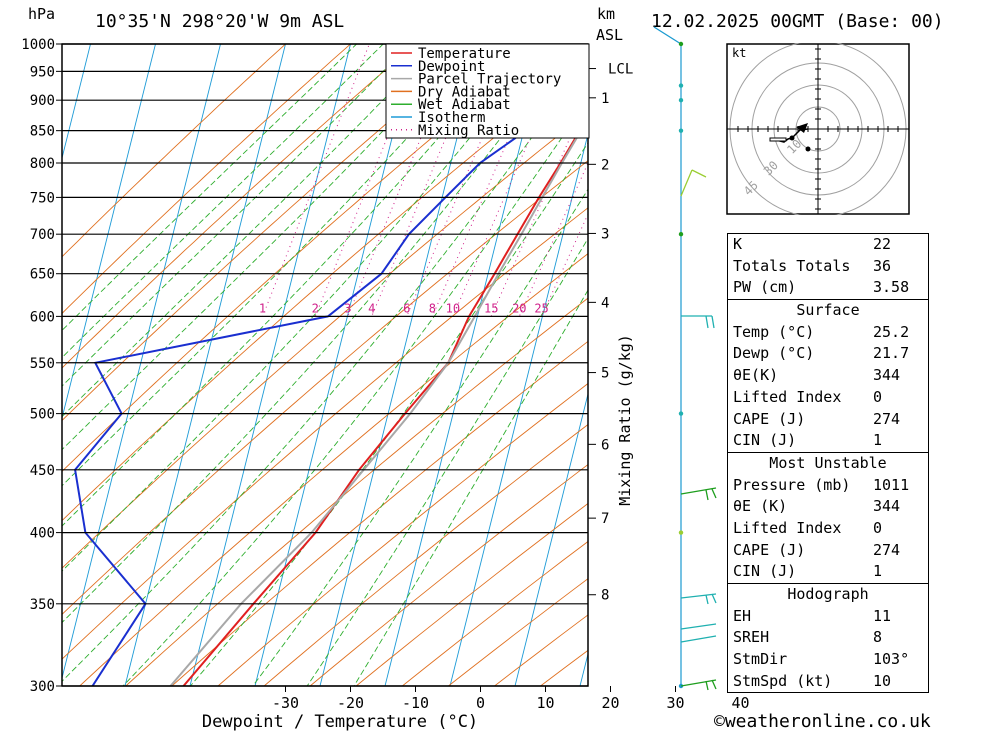  Describe the element at coordinates (828, 462) in the screenshot. I see `most-unstable-title: Most Unstable` at that location.